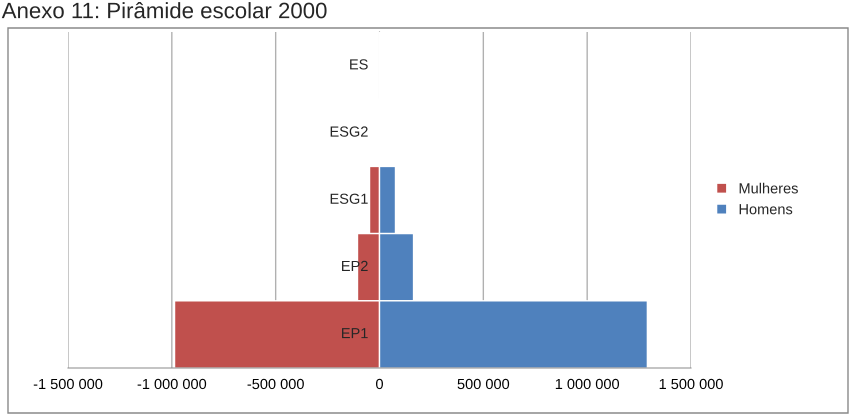 This screenshot has height=415, width=856. Describe the element at coordinates (349, 131) in the screenshot. I see `y-tick-label: ESG2` at that location.